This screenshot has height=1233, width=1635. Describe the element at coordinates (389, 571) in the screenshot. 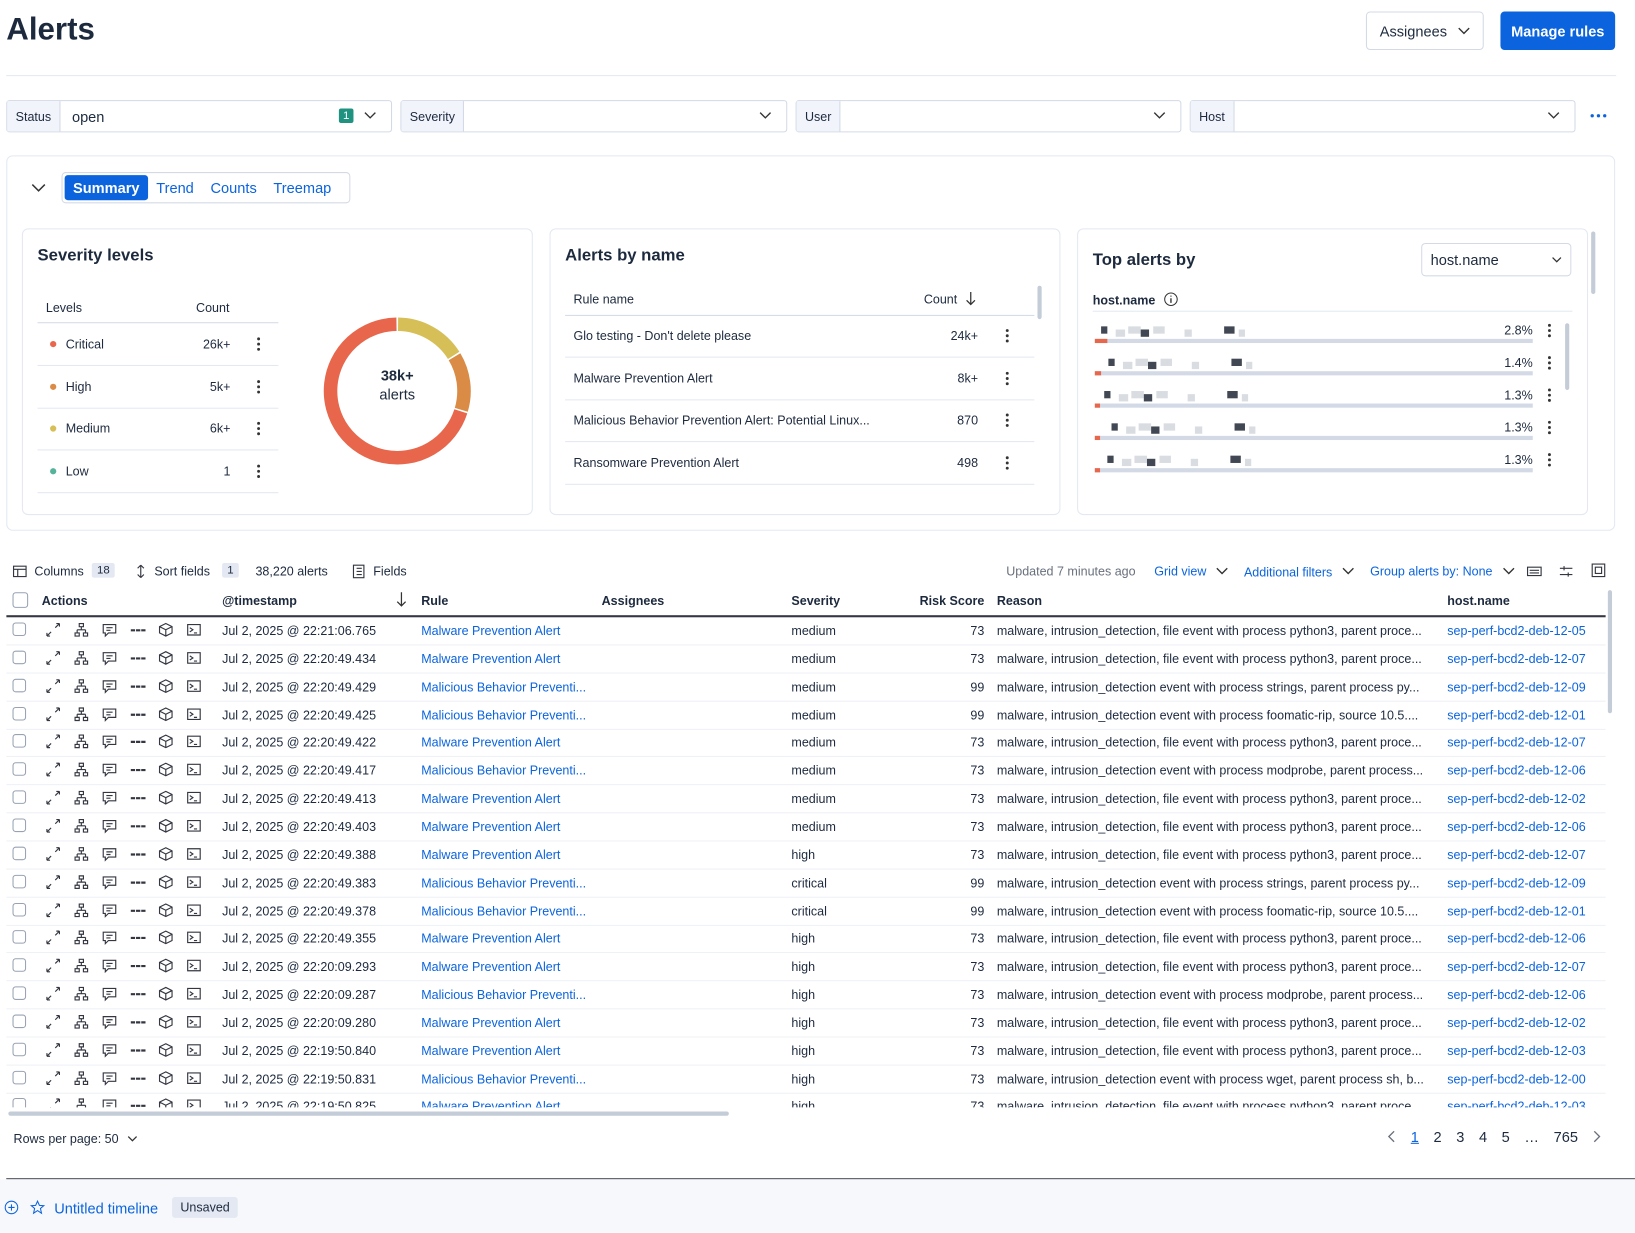

I see `fields-button: Fields` at that location.